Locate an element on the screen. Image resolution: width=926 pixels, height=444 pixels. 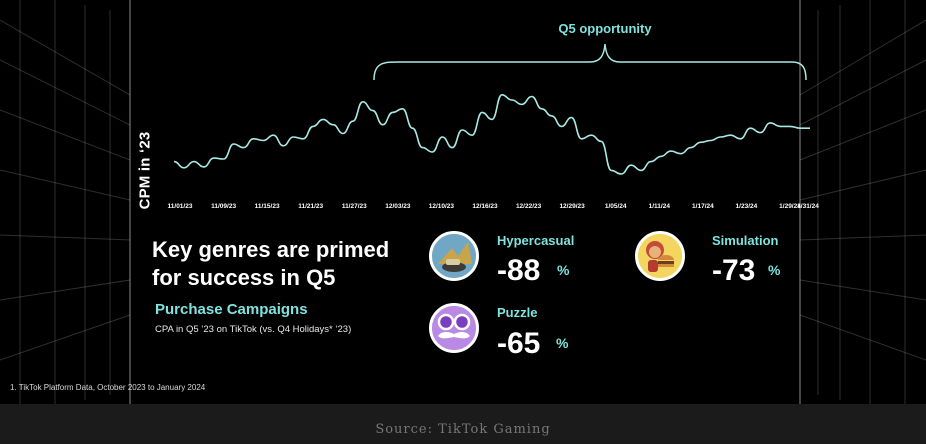
genre-name-simulation: Simulation is located at coordinates (745, 240).